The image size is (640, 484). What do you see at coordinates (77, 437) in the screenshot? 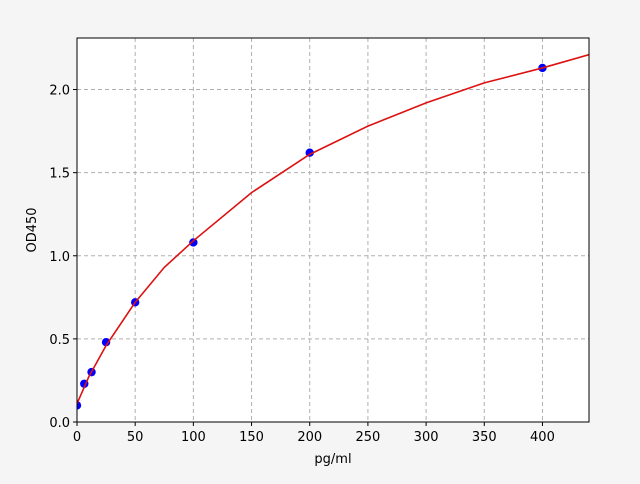
I see `x-tick-label: 0` at bounding box center [77, 437].